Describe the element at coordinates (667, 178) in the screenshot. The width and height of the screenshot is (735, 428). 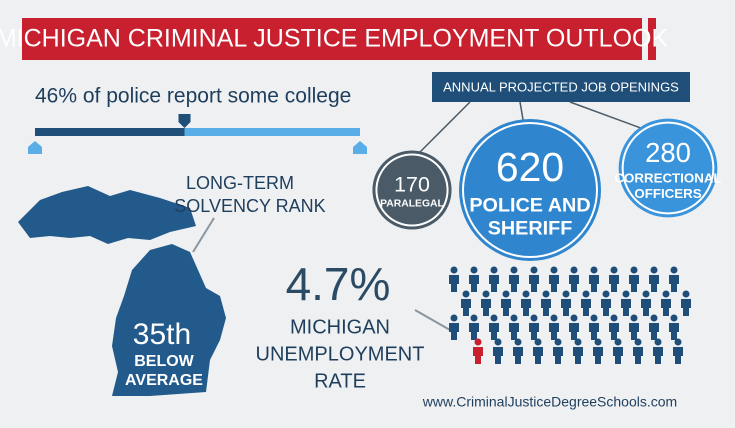
I see `bubble-label: CORRECTIONAL` at that location.